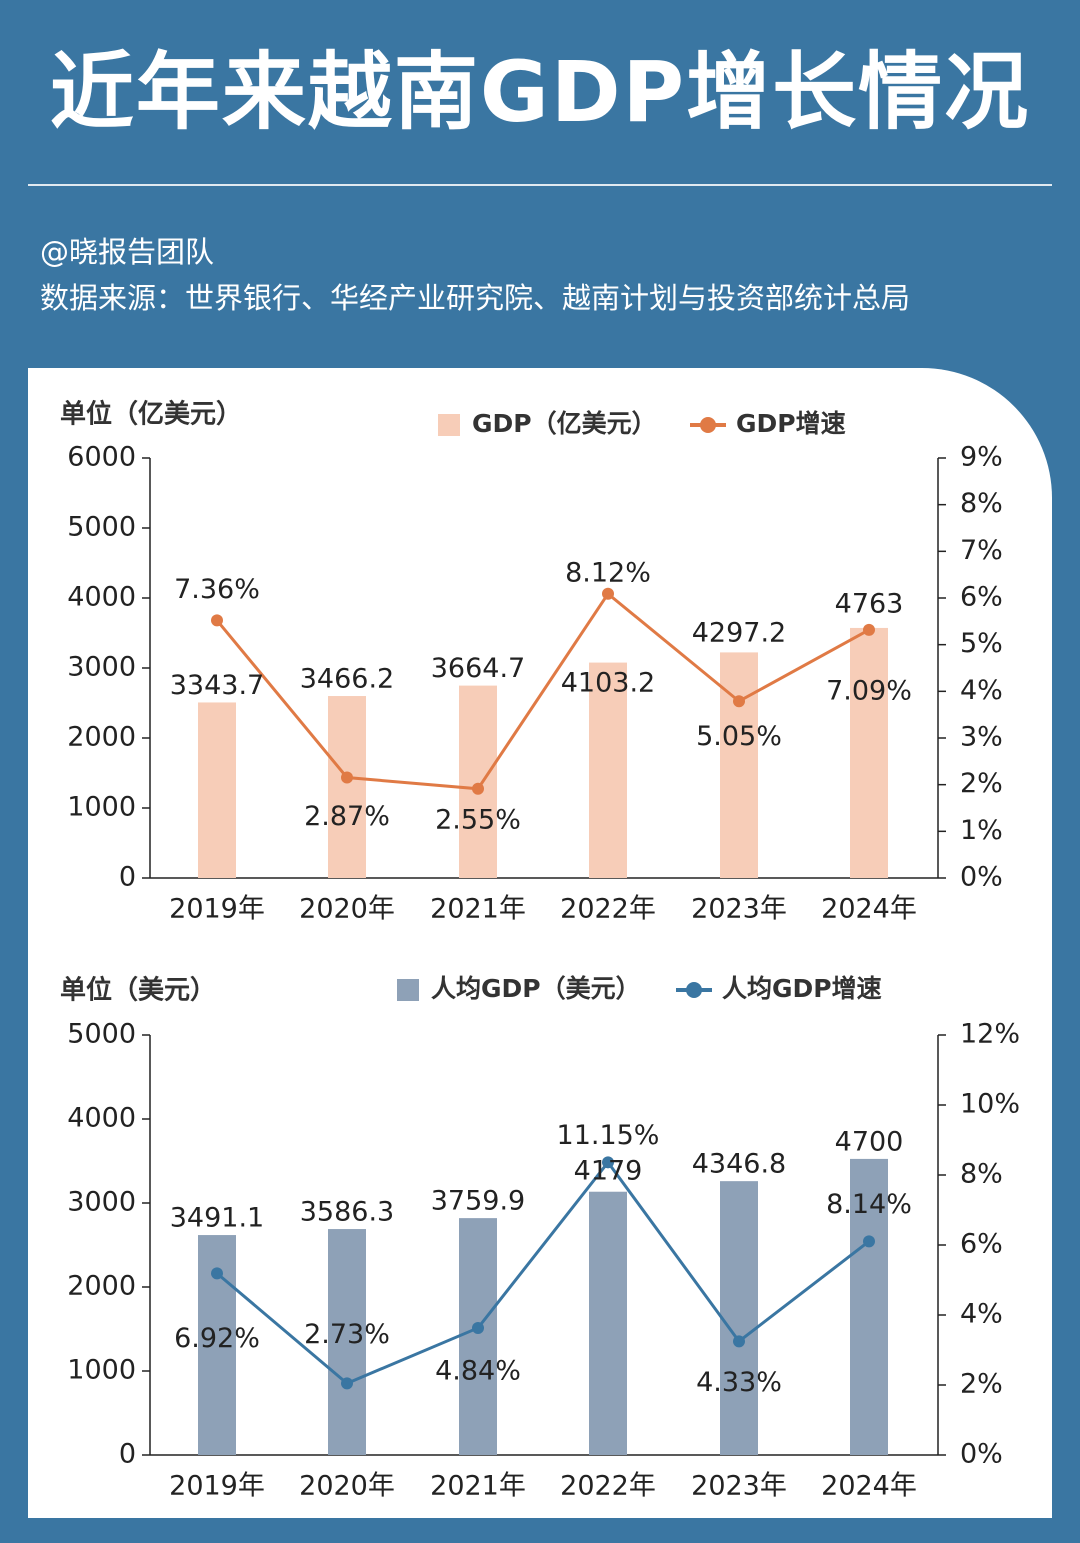 Image resolution: width=1080 pixels, height=1543 pixels. Describe the element at coordinates (347, 1212) in the screenshot. I see `bar-value-label: 3586.3` at that location.